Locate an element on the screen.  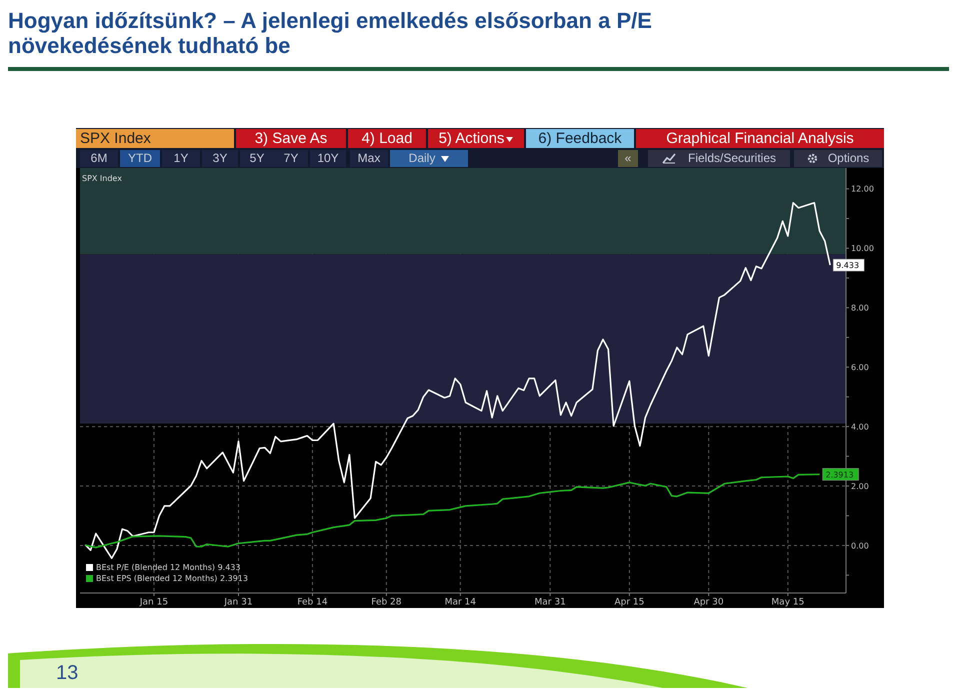
text: 13 is located at coordinates (67, 673).